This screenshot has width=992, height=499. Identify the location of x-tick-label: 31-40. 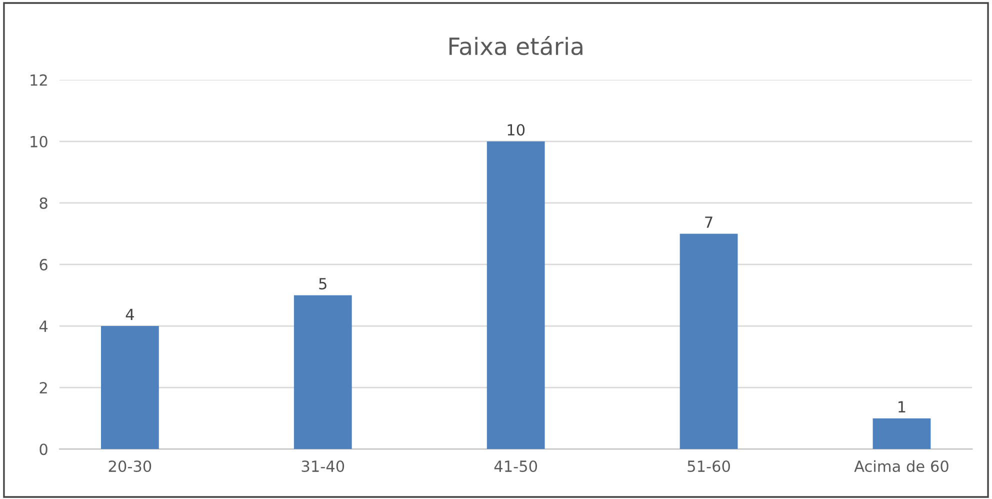
(323, 466).